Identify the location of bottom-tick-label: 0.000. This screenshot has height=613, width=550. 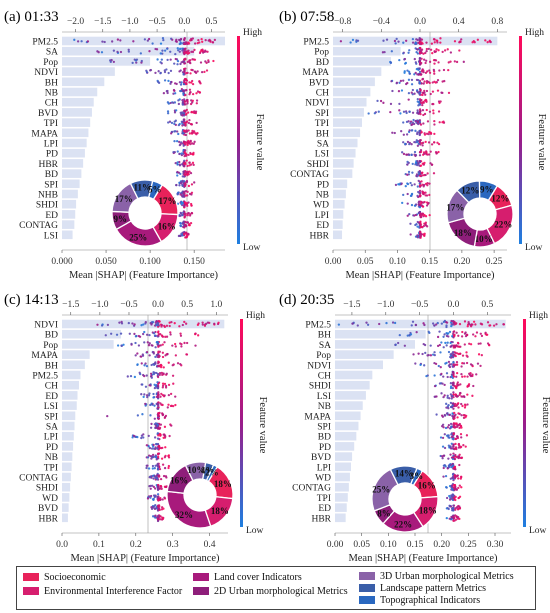
(62, 262).